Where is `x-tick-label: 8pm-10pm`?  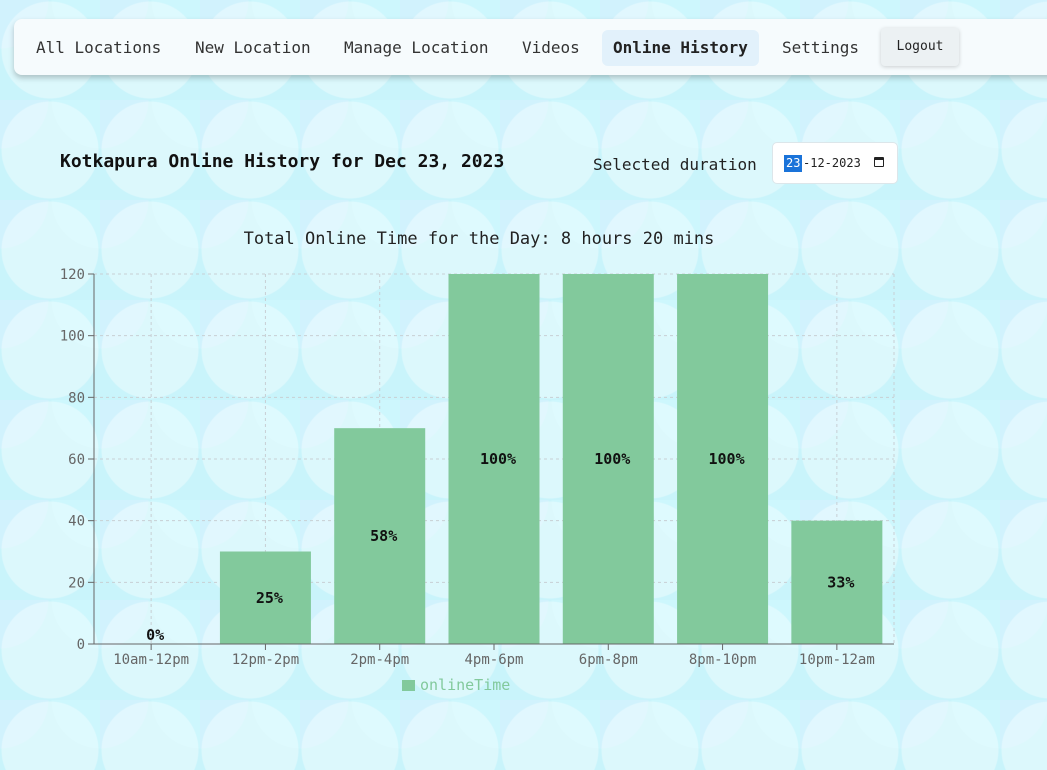 x-tick-label: 8pm-10pm is located at coordinates (722, 660).